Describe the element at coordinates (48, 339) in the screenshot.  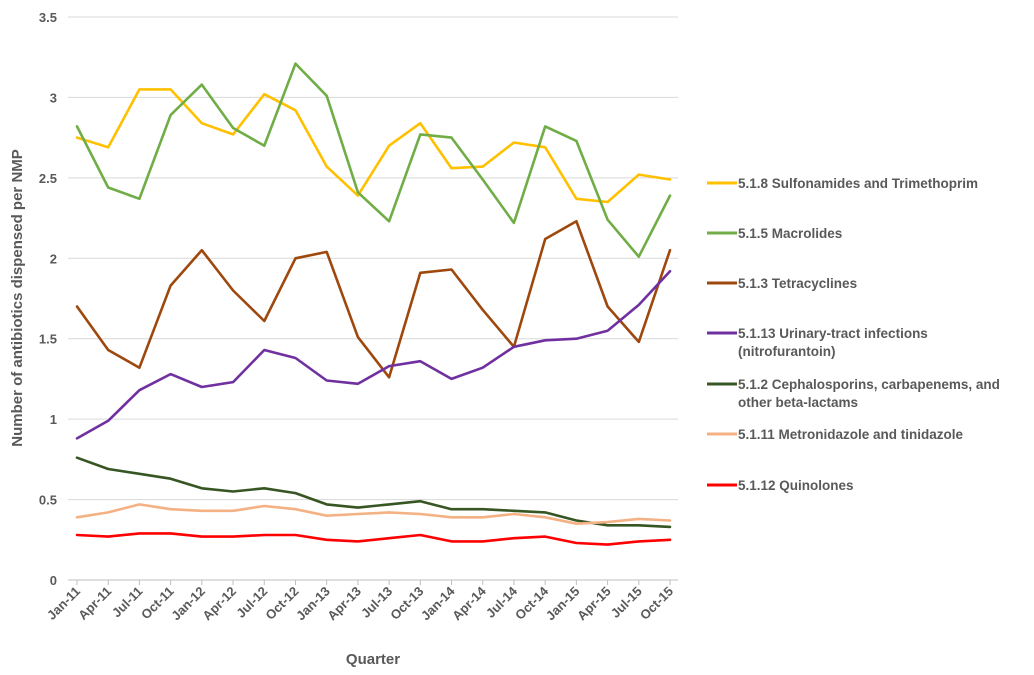
I see `y-tick-label: 1.5` at that location.